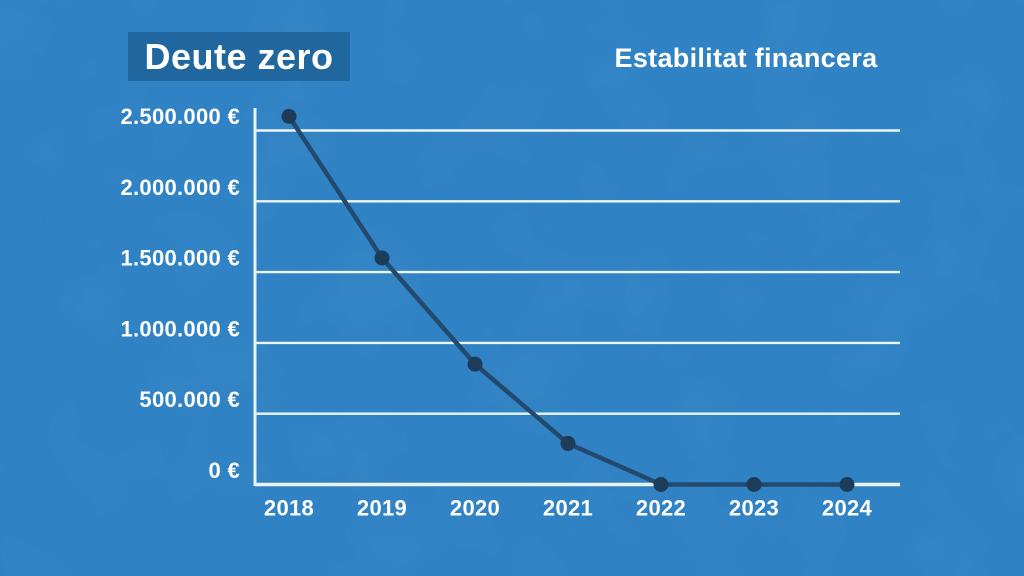 The width and height of the screenshot is (1024, 576). What do you see at coordinates (180, 187) in the screenshot?
I see `y-tick-label: 2.000.000 €` at bounding box center [180, 187].